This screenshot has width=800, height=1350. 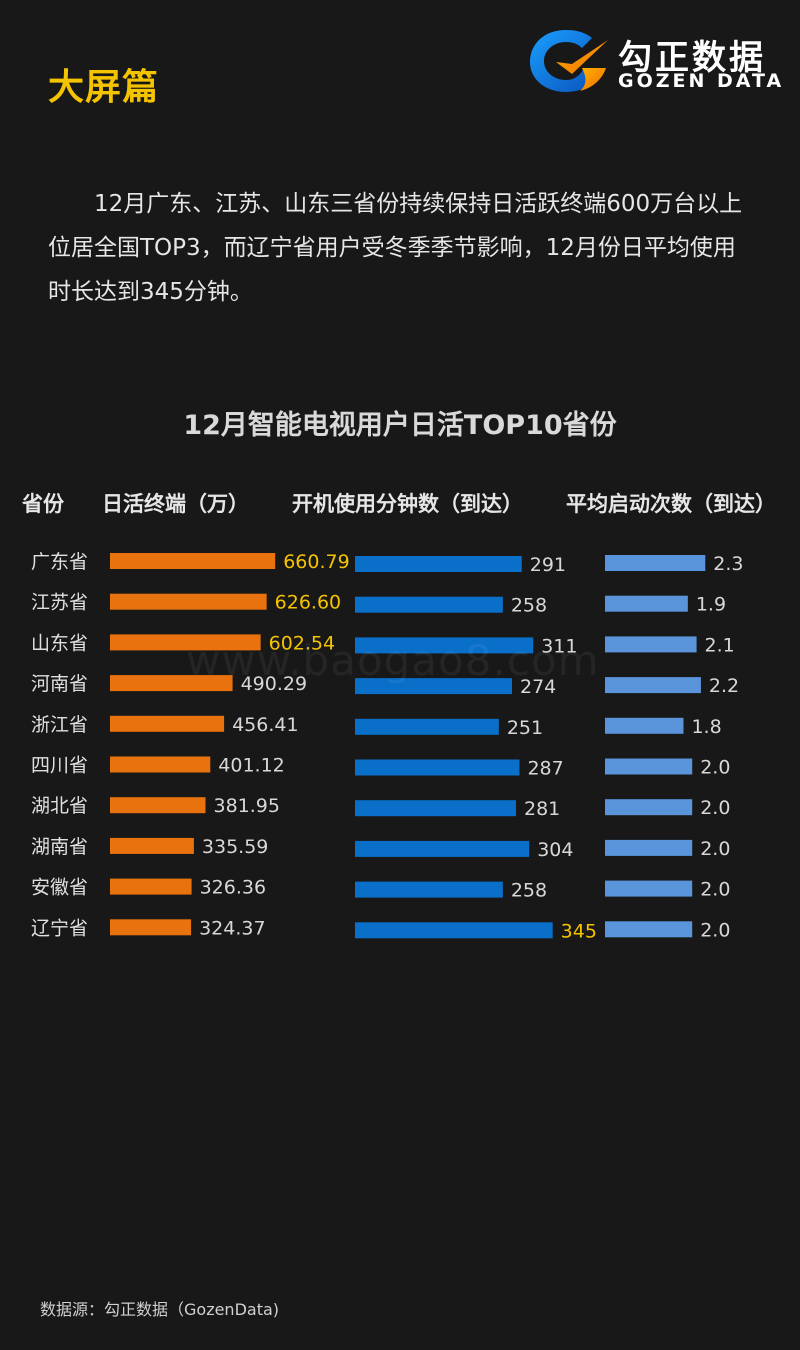 I want to click on category-label: 广东省, so click(x=59, y=562).